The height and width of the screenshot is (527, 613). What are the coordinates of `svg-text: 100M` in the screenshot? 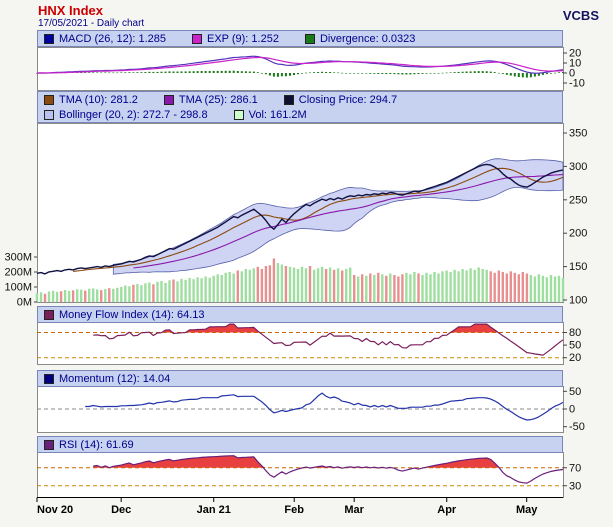 It's located at (18, 288).